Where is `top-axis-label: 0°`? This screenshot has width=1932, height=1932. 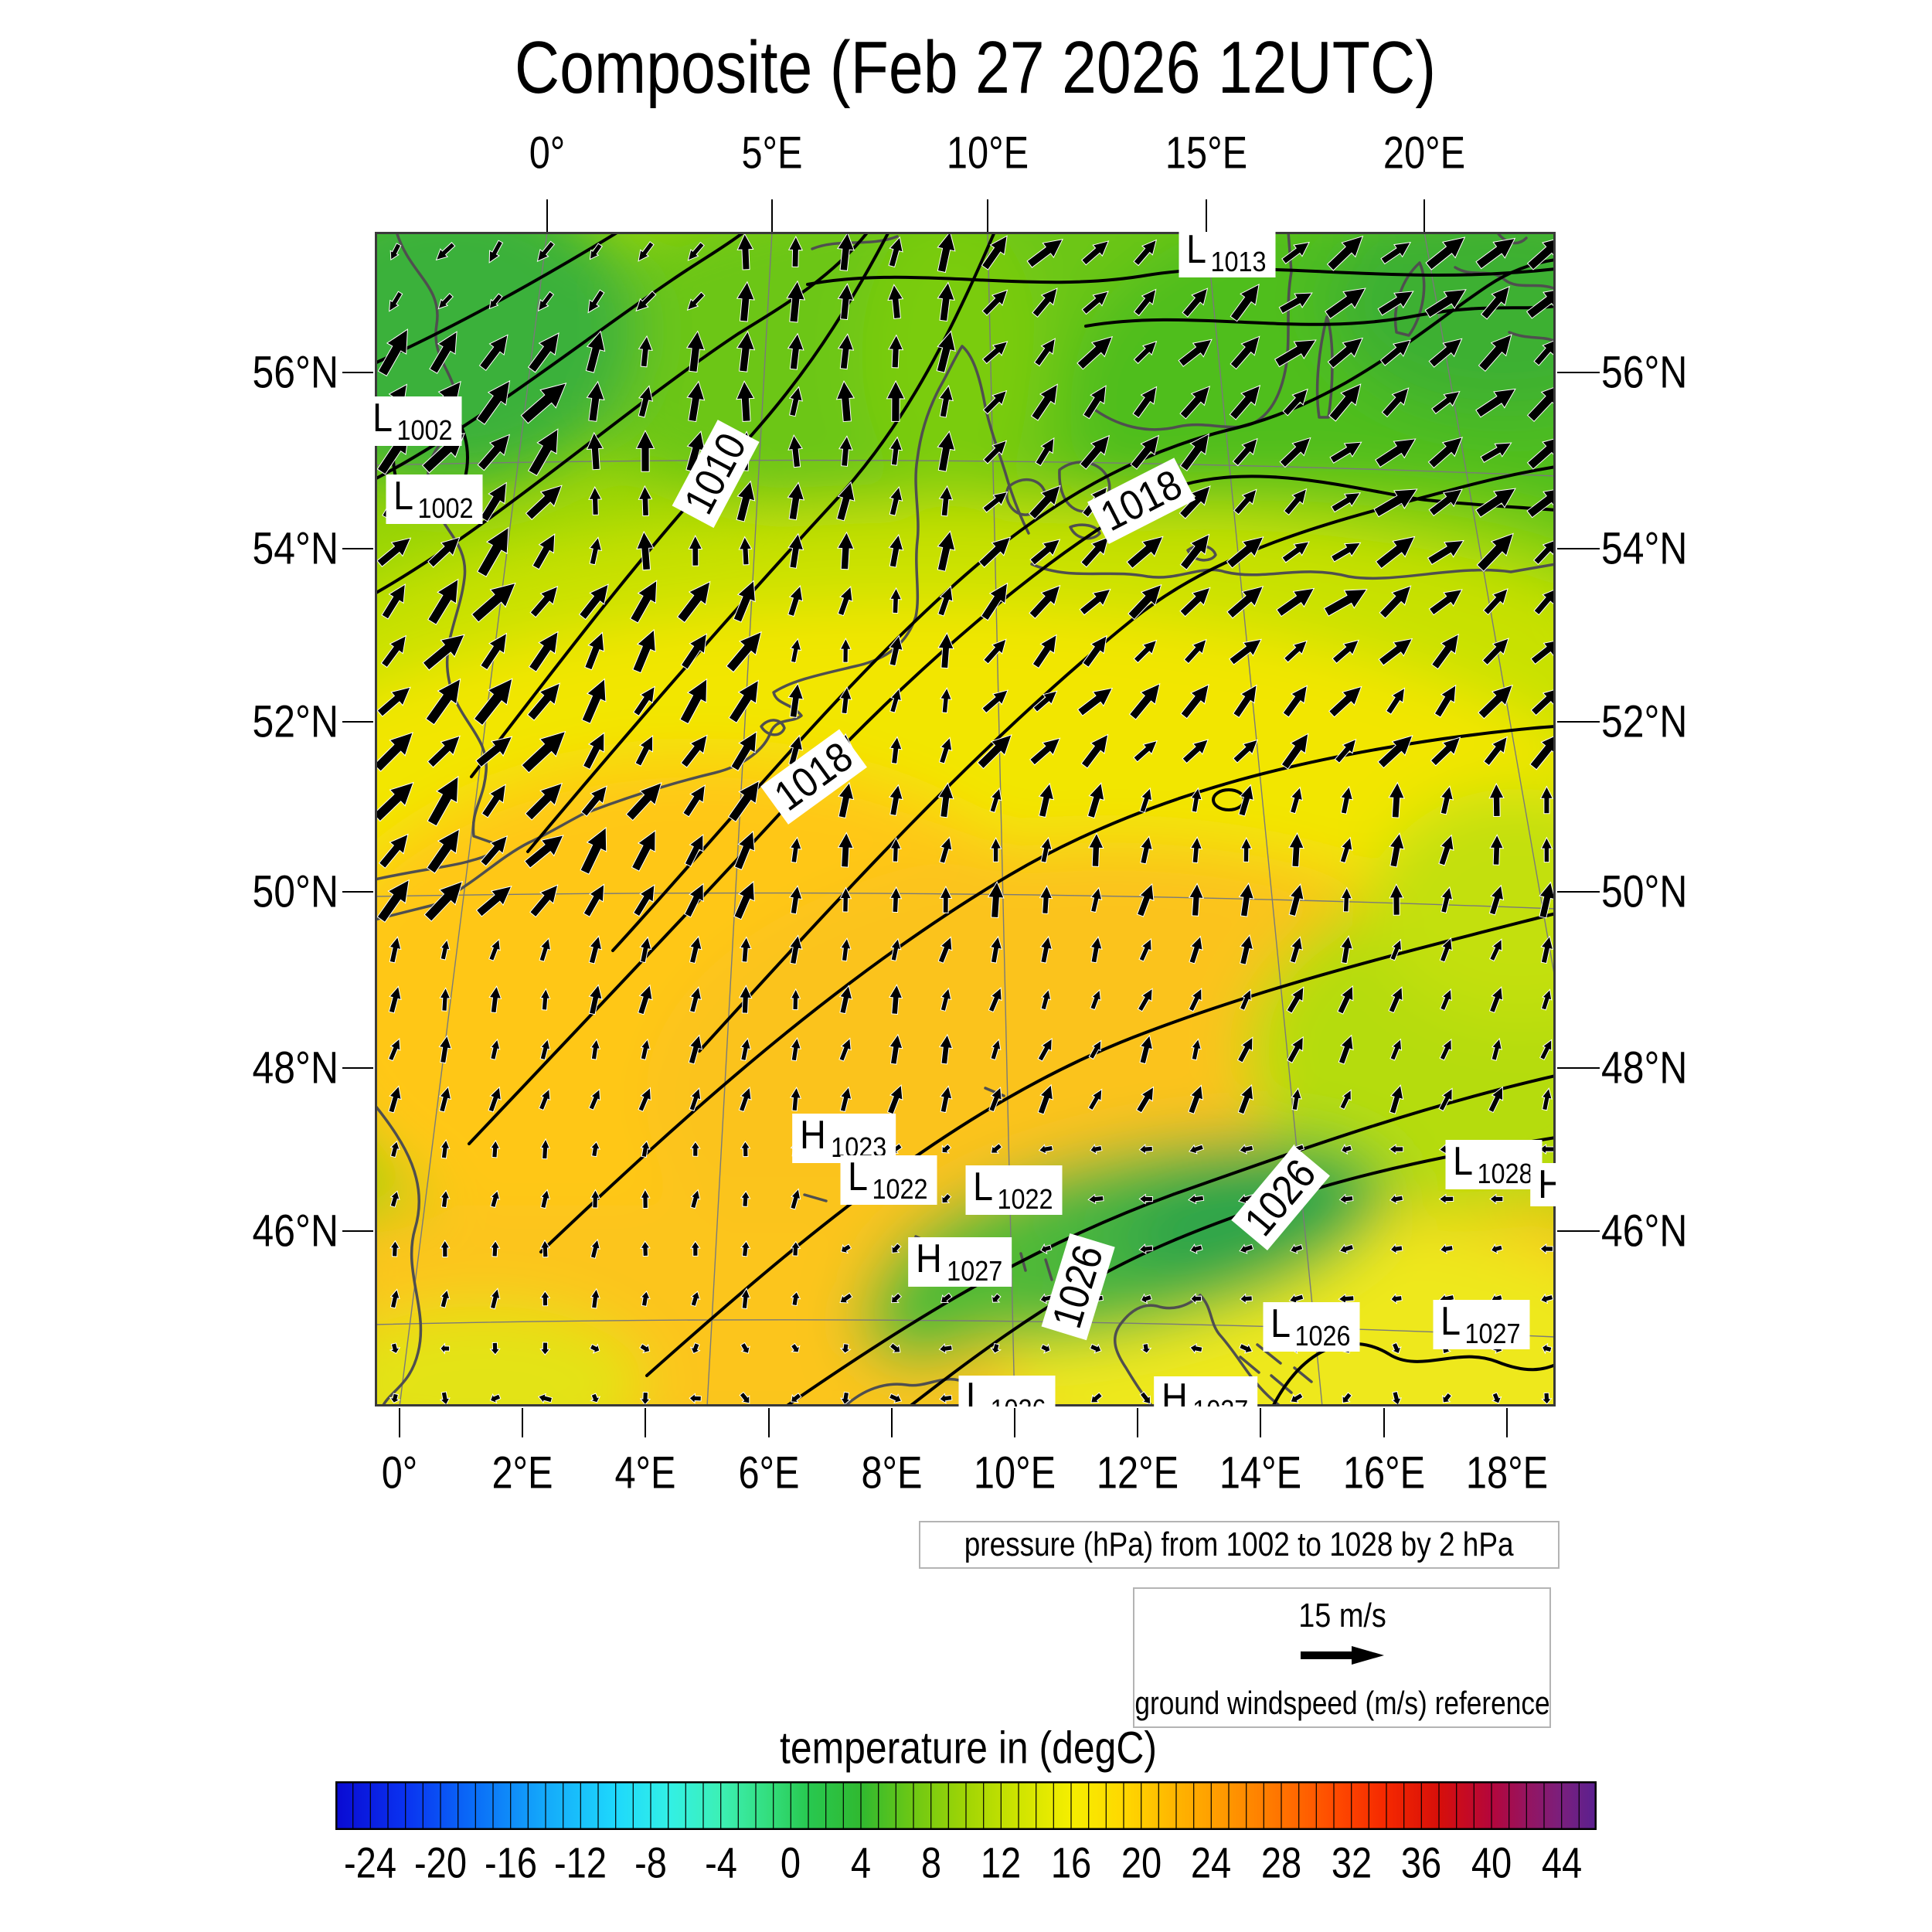
top-axis-label: 0° is located at coordinates (547, 153).